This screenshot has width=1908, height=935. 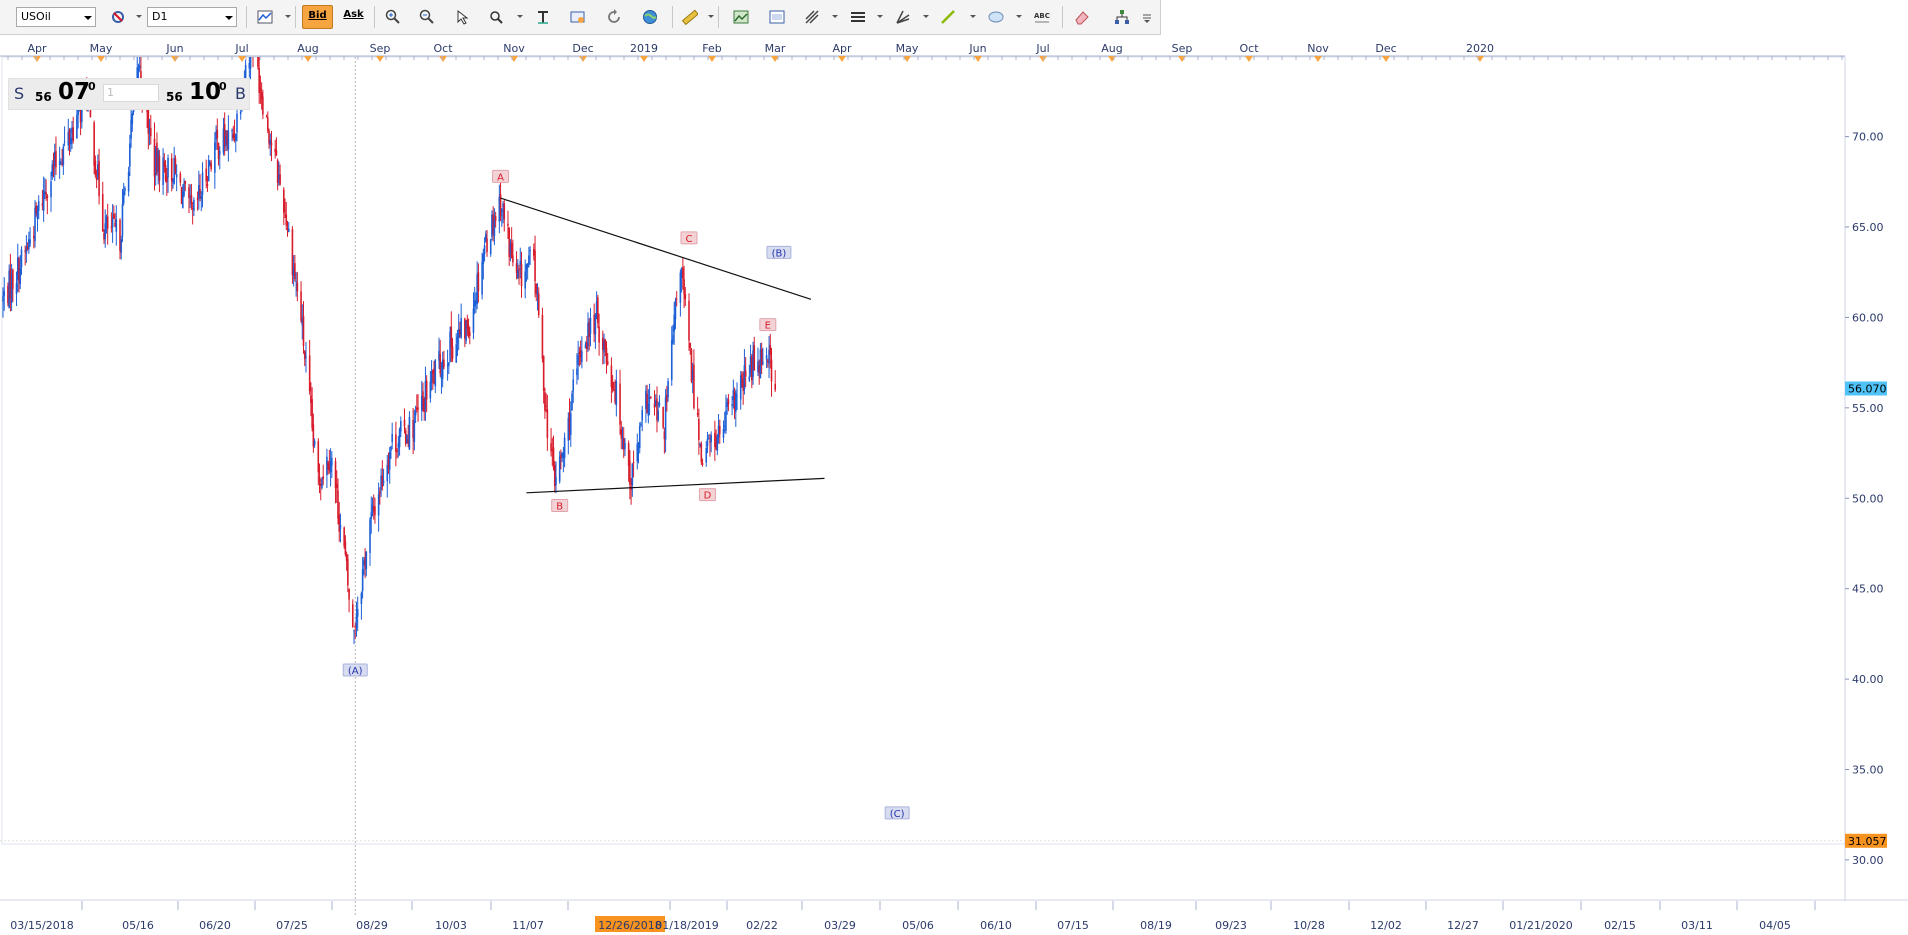 What do you see at coordinates (644, 48) in the screenshot?
I see `month-label: 2019` at bounding box center [644, 48].